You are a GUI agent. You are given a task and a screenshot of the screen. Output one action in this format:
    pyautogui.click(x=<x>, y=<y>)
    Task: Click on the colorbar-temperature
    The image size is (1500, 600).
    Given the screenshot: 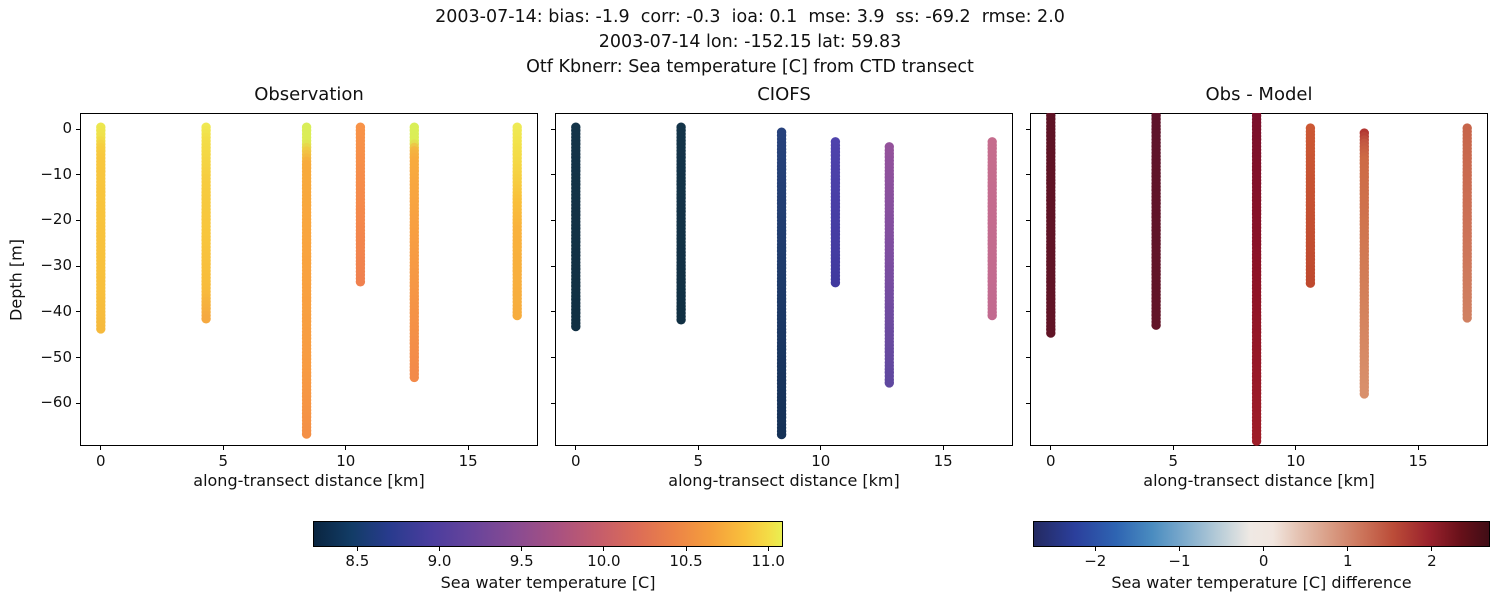 What is the action you would take?
    pyautogui.click(x=548, y=534)
    